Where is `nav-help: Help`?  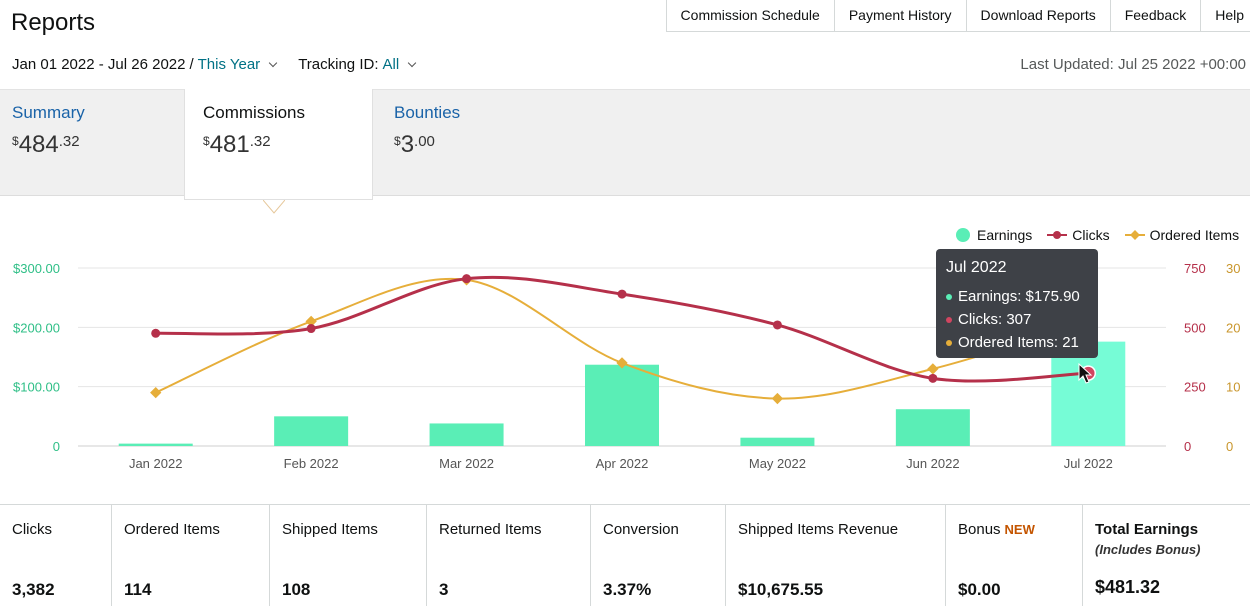
nav-help: Help is located at coordinates (1229, 15).